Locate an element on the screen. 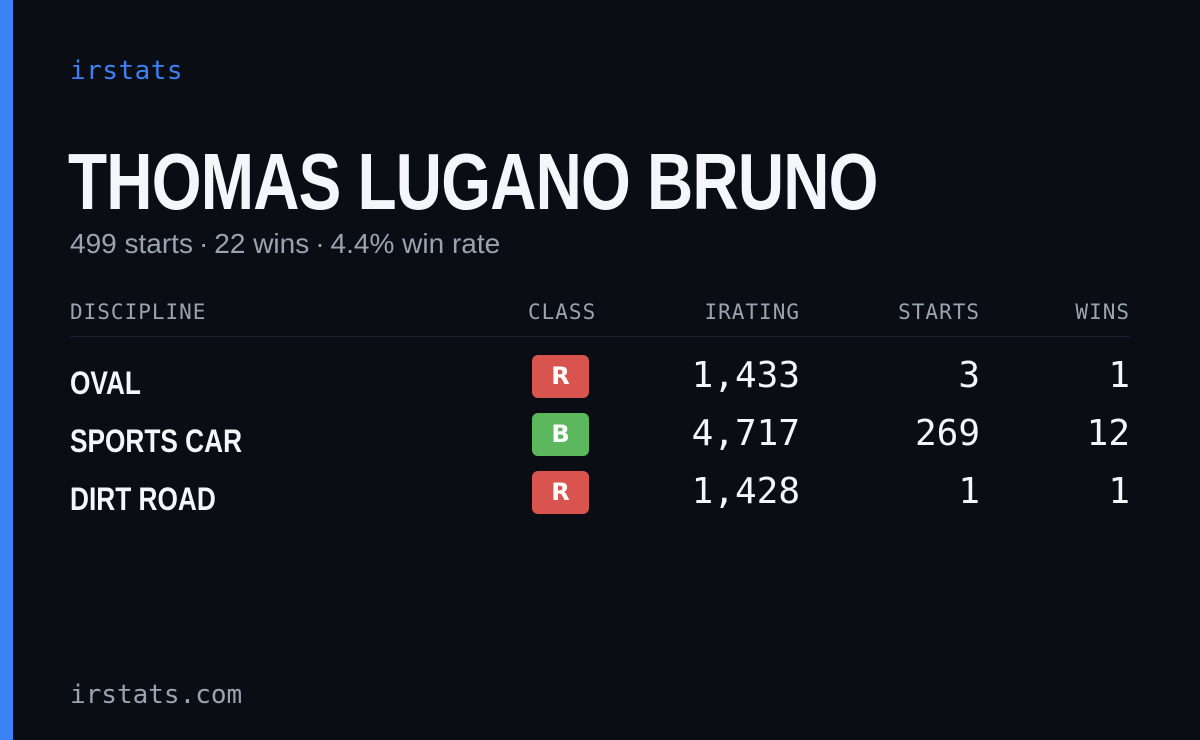 This screenshot has width=1200, height=740. row-irating: 1,428 is located at coordinates (745, 491).